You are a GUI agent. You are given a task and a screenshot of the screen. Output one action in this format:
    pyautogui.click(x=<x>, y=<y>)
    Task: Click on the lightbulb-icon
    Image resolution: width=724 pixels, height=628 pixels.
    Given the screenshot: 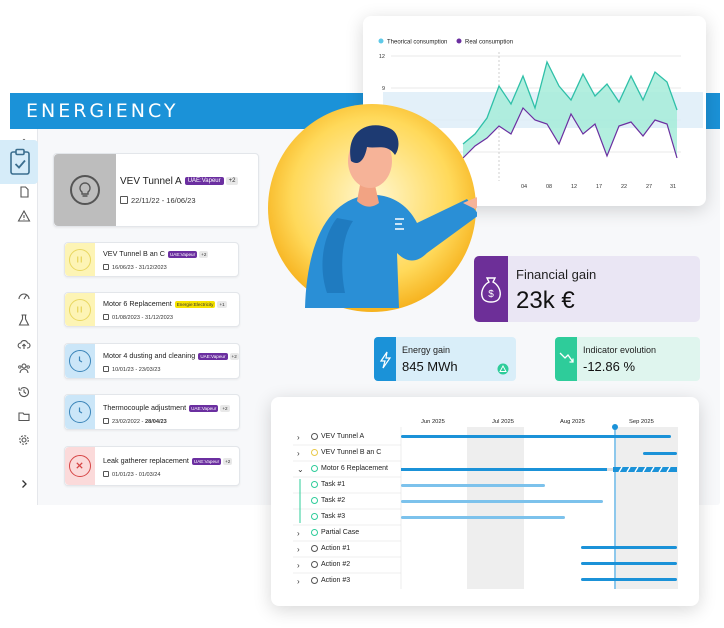 What is the action you would take?
    pyautogui.click(x=85, y=190)
    